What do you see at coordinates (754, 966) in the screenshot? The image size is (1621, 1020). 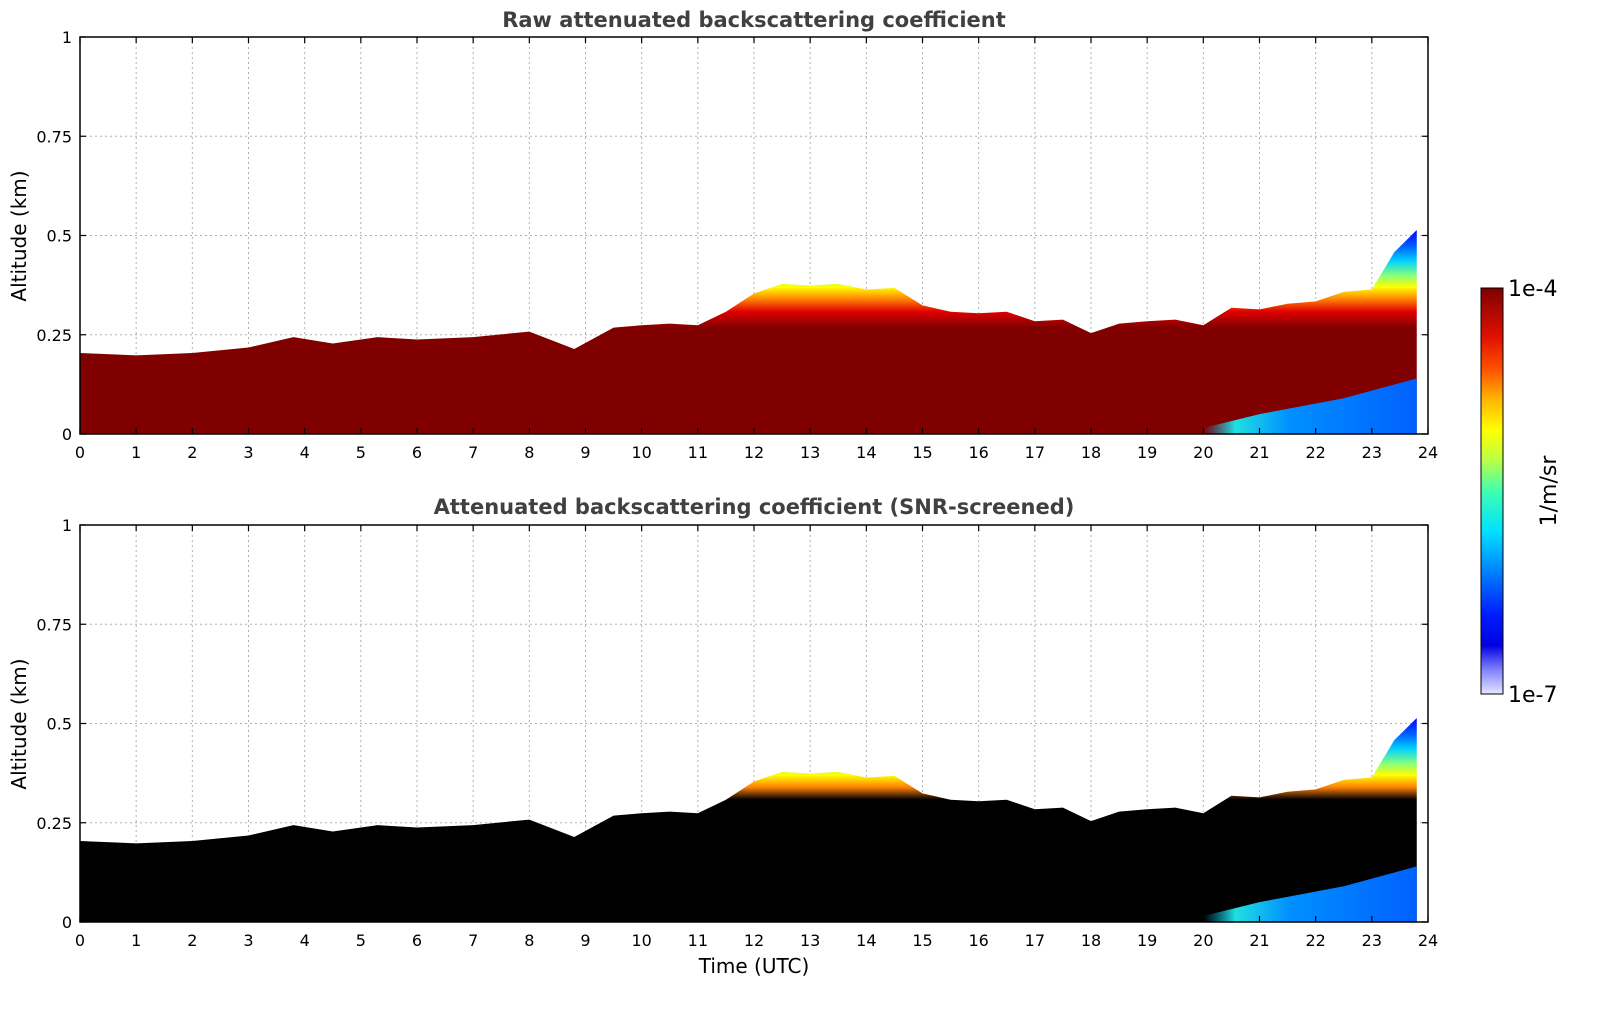 I see `x-axis-label: Time (UTC)` at bounding box center [754, 966].